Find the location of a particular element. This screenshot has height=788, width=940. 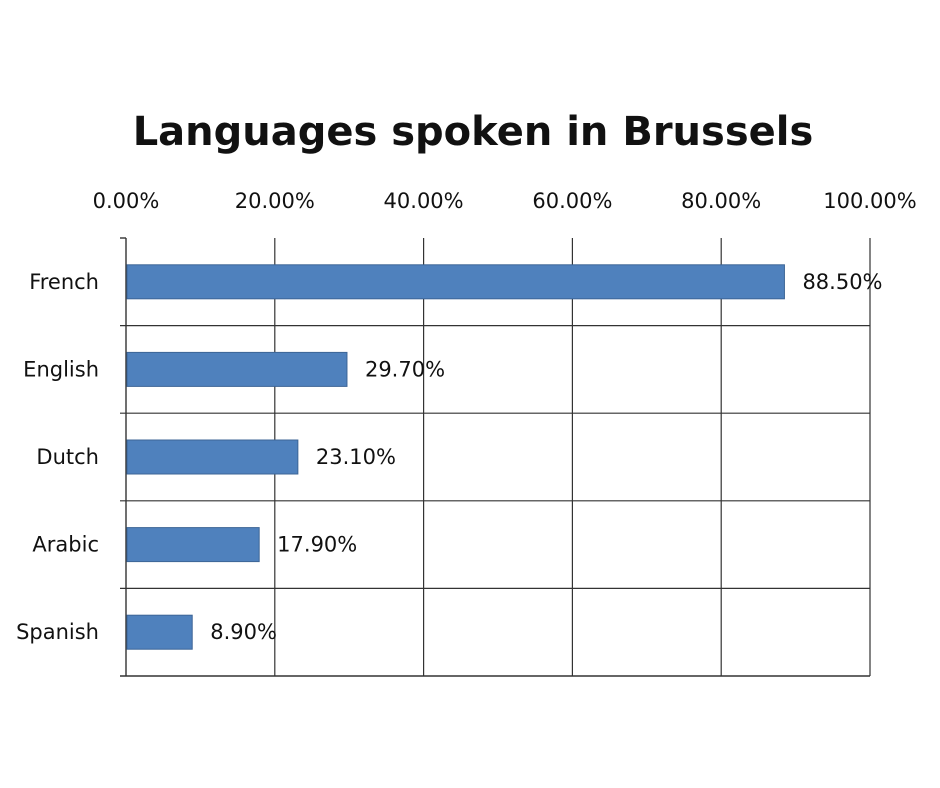

x-tick-labels: 0.00% 20.00% 40.00% 60.00% 80.00% 100.00% is located at coordinates (505, 201).